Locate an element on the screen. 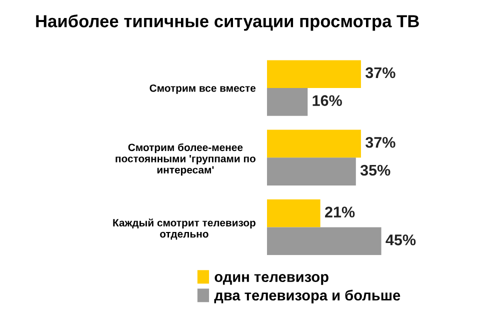 The width and height of the screenshot is (500, 323). chart-title: Наиболее типичные ситуации просмотра ТВ is located at coordinates (227, 22).